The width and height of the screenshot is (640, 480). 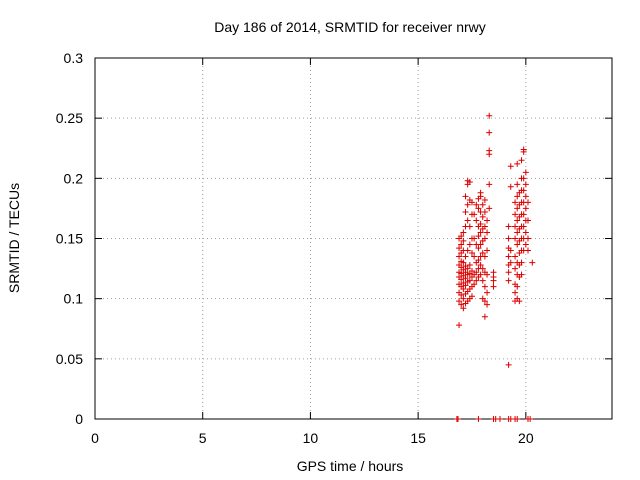 What do you see at coordinates (69, 359) in the screenshot?
I see `y-tick-label: 0.05` at bounding box center [69, 359].